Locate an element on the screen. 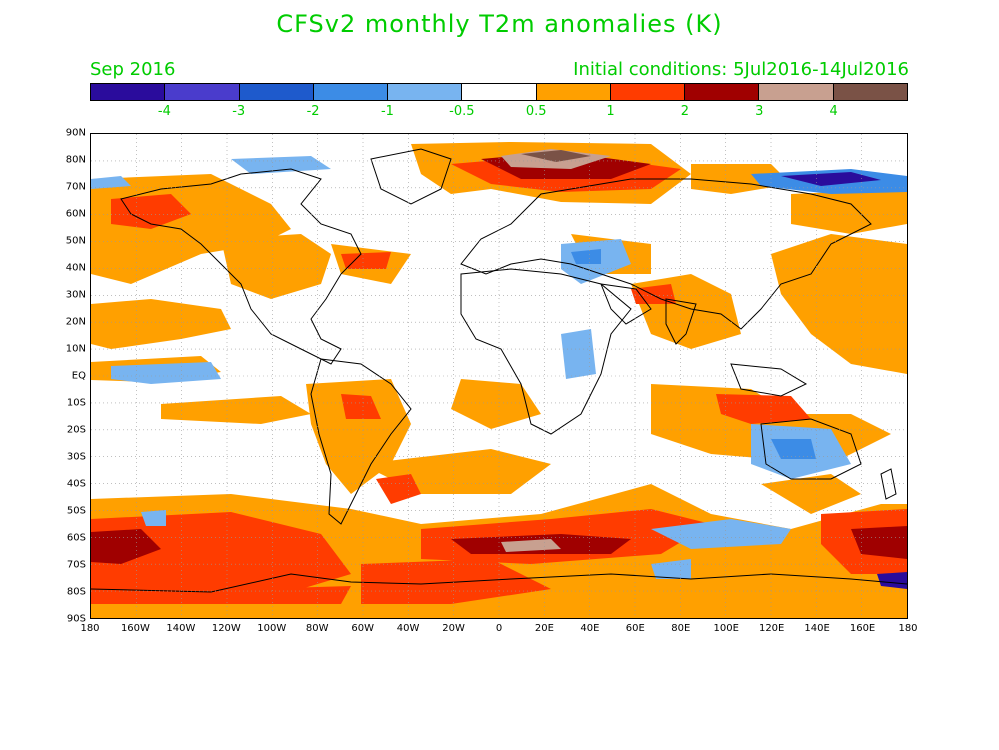  longitude-label: 160E is located at coordinates (862, 628).